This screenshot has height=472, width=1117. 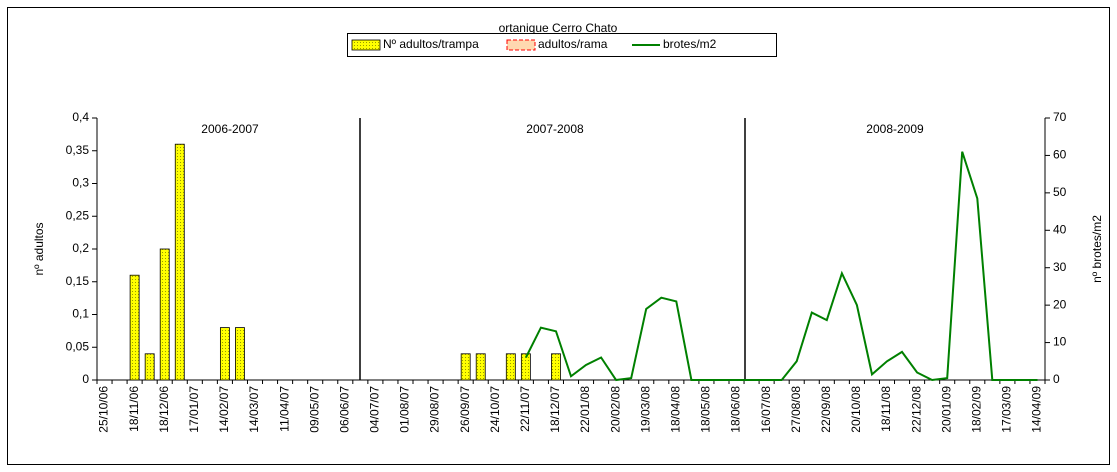 What do you see at coordinates (558, 28) in the screenshot?
I see `chart-title: ortanique Cerro Chato` at bounding box center [558, 28].